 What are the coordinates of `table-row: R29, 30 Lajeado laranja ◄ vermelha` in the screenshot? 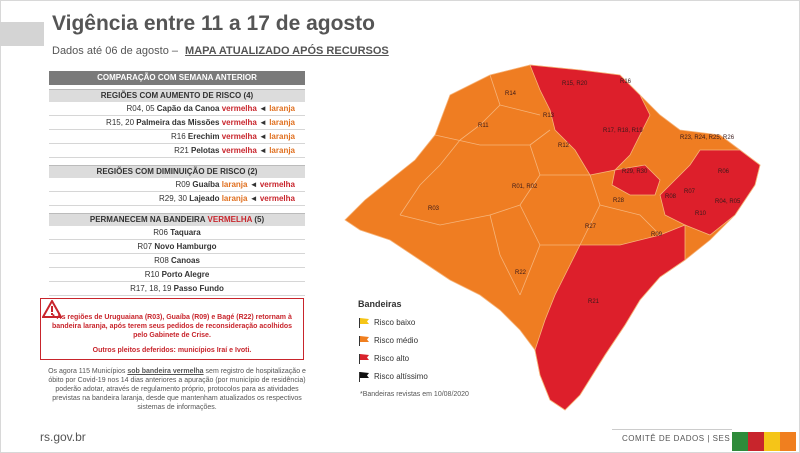 It's located at (177, 199).